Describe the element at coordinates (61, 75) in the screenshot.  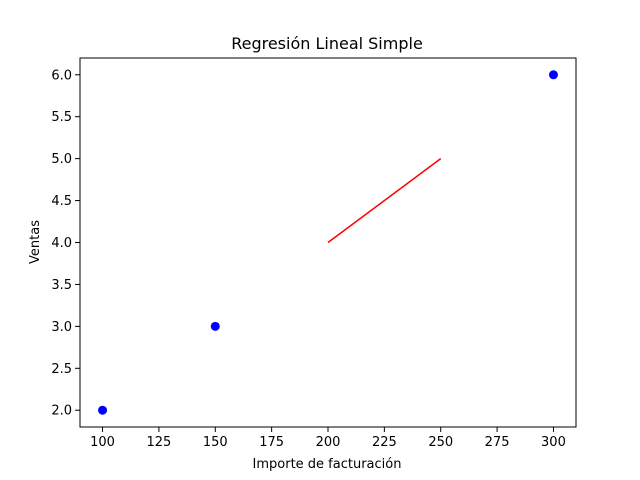
I see `y-tick-label: 6.0` at that location.